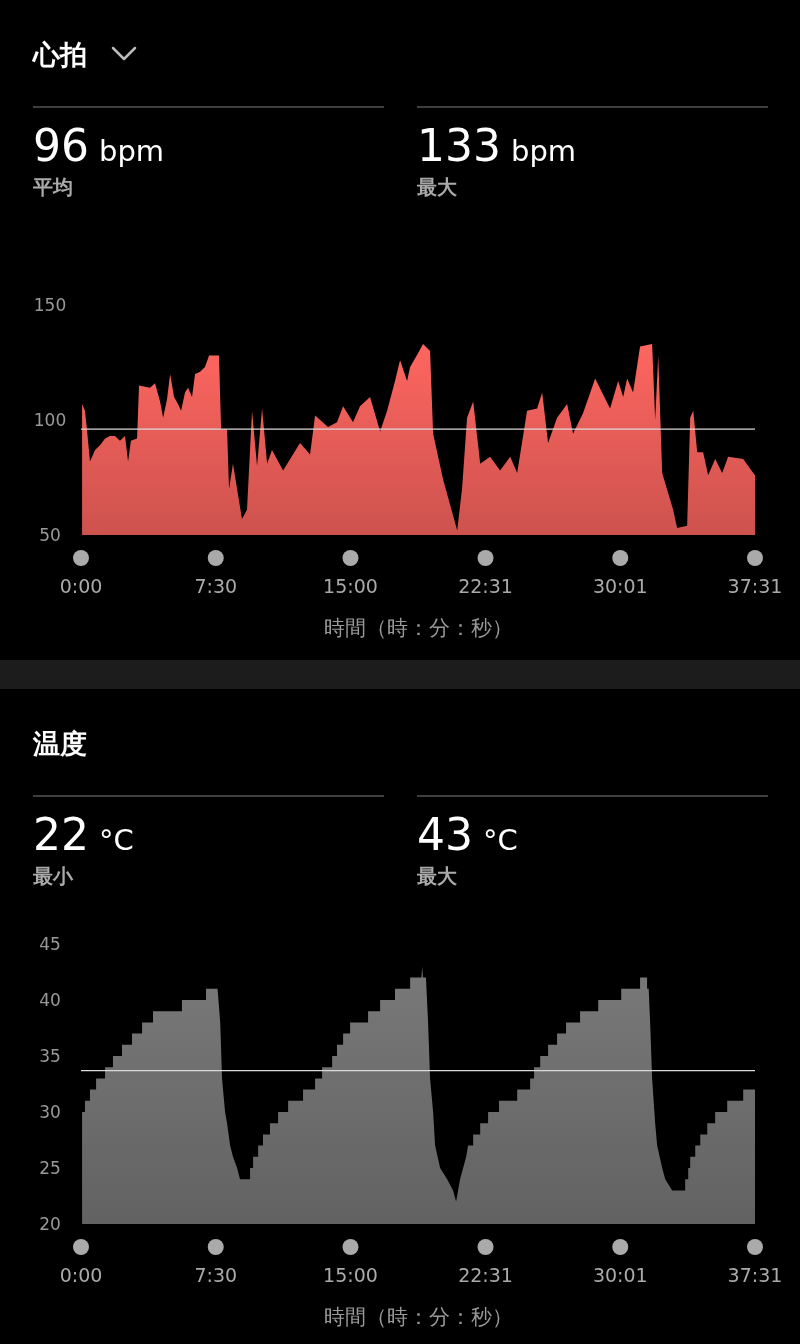  What do you see at coordinates (50, 1000) in the screenshot?
I see `y-tick-label: 40` at bounding box center [50, 1000].